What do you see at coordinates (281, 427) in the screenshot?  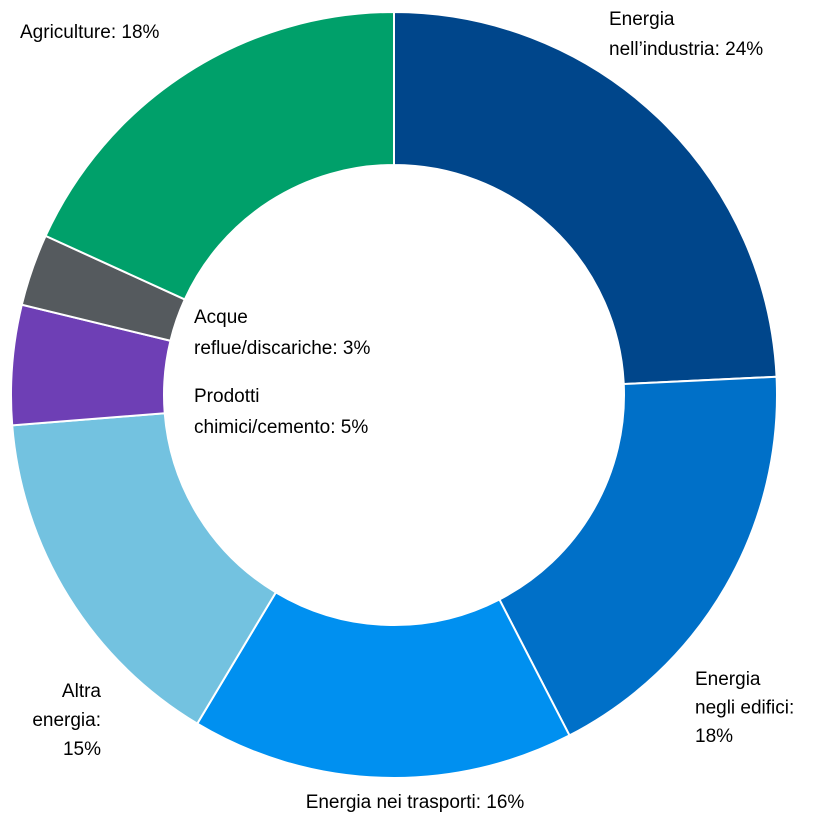 I see `slice-label: chimici/cemento: 5%` at bounding box center [281, 427].